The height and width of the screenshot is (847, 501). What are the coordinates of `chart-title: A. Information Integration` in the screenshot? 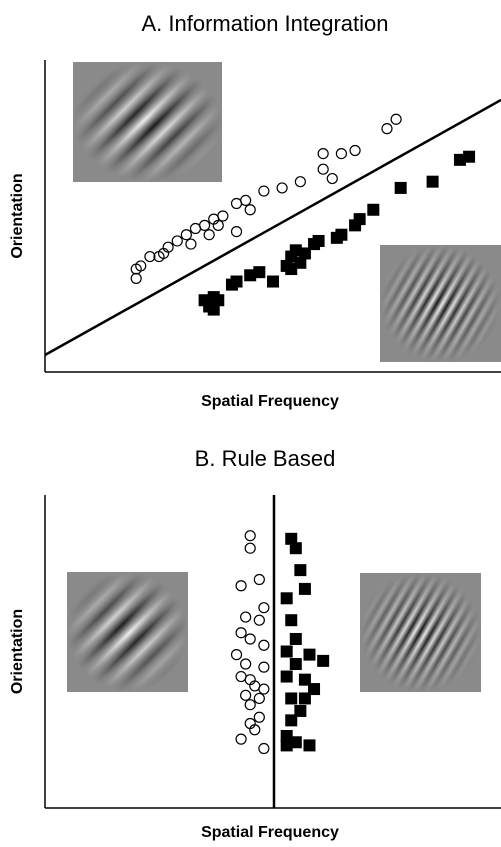 It's located at (264, 23).